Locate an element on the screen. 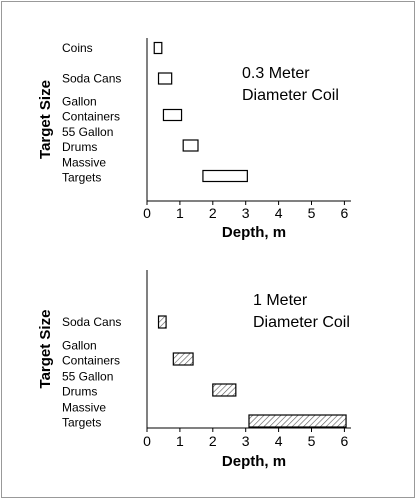 This screenshot has width=416, height=504. coil-annotation-line: 1 Meter is located at coordinates (280, 300).